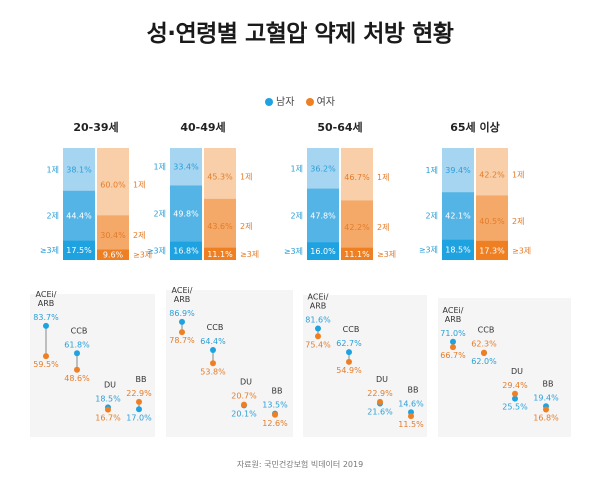 The height and width of the screenshot is (477, 600). What do you see at coordinates (275, 405) in the screenshot?
I see `dumbbell-label-male: 13.5%` at bounding box center [275, 405].